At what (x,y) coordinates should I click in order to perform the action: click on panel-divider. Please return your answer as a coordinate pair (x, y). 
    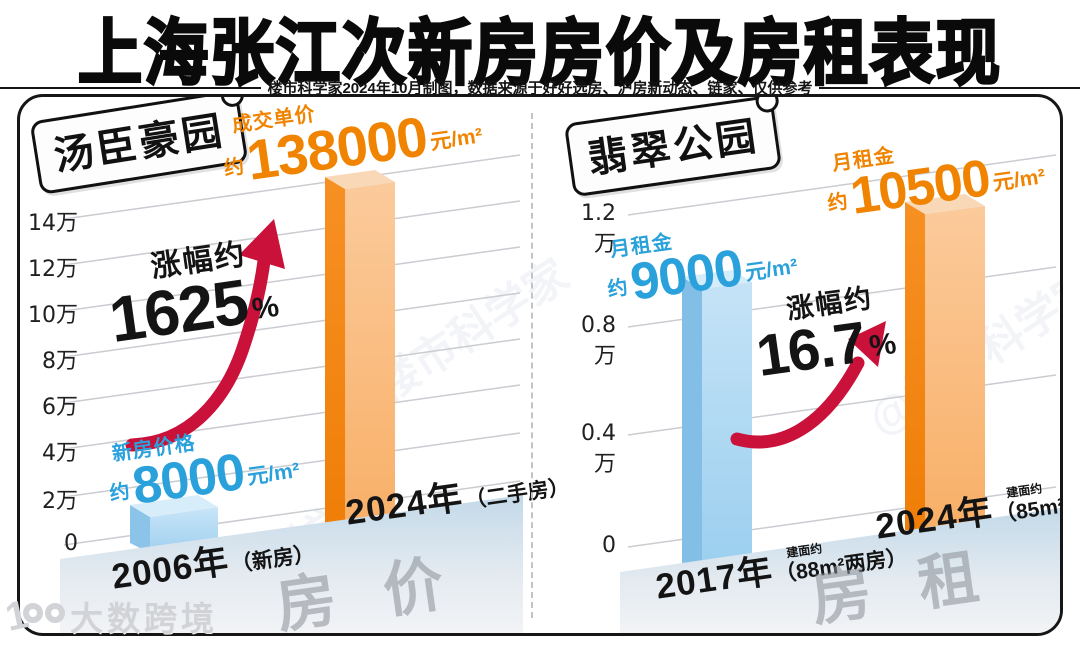
    Looking at the image, I should click on (532, 365).